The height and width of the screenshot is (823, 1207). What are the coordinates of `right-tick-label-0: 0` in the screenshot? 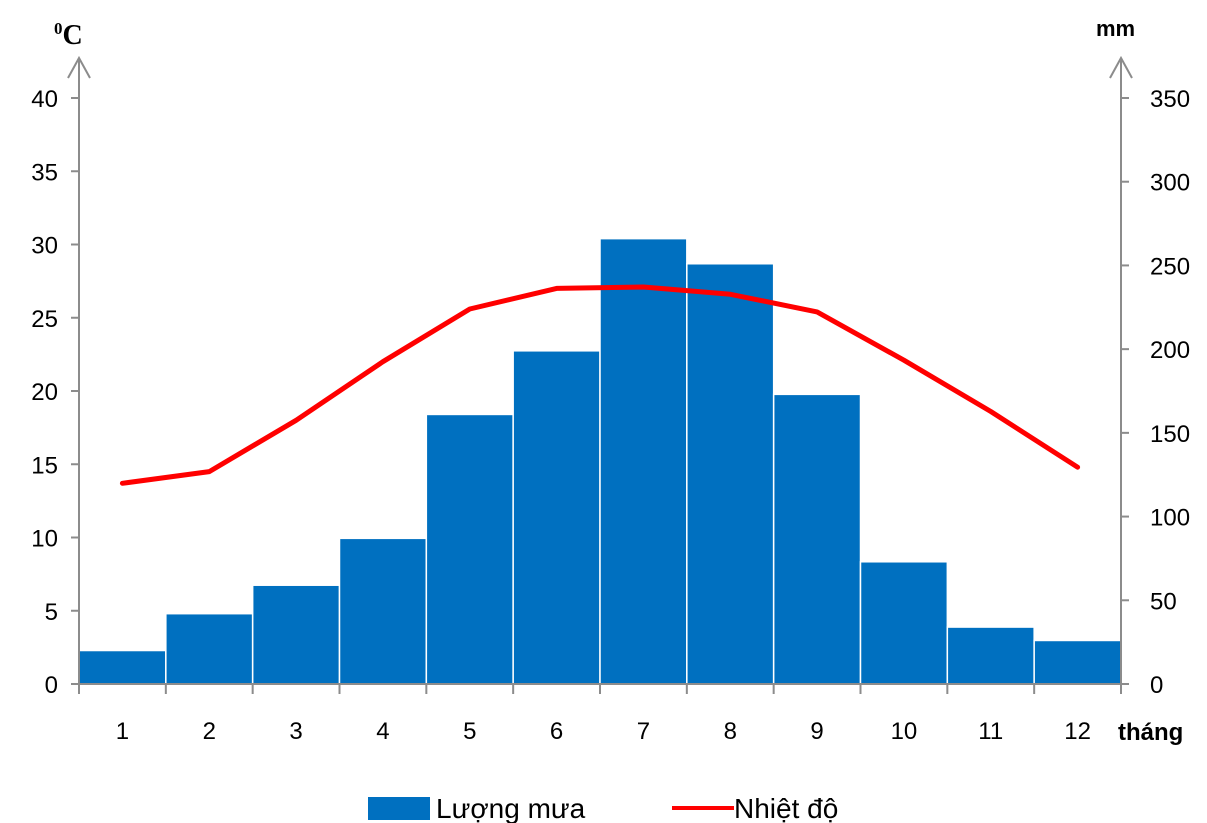 It's located at (1156, 685).